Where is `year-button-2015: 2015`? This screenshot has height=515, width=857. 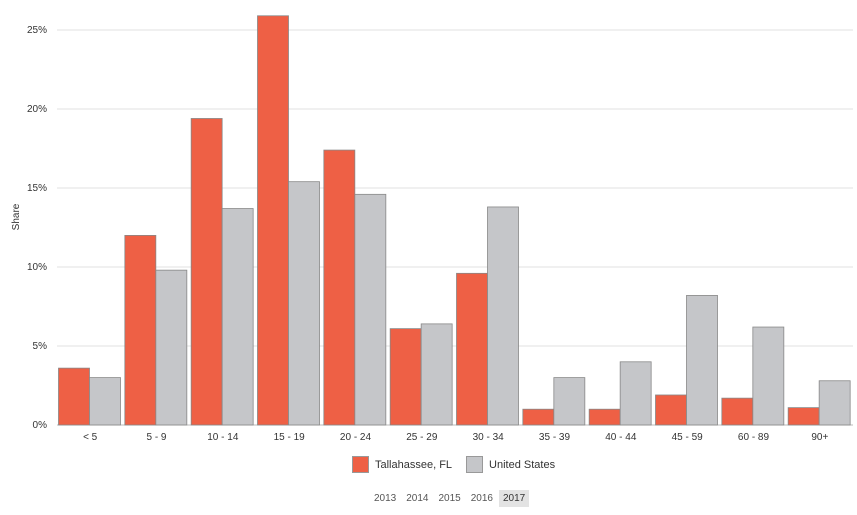
year-button-2015: 2015 is located at coordinates (449, 498).